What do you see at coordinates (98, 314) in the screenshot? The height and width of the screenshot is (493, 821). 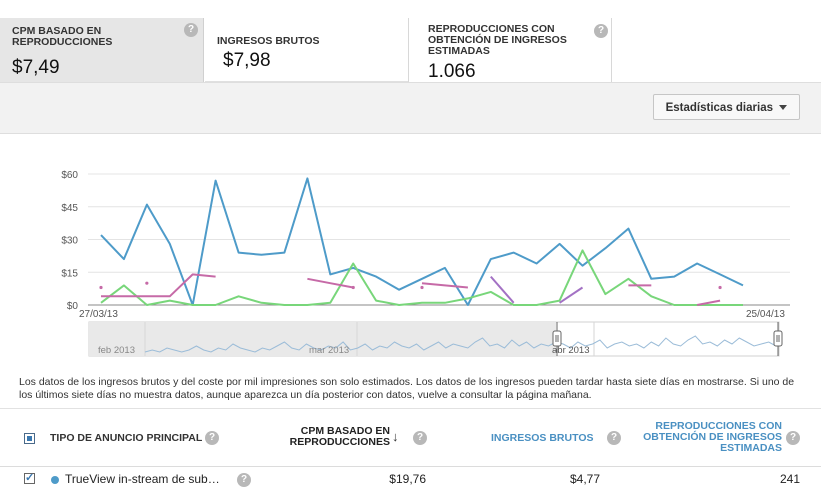 I see `x-start-label: 27/03/13` at bounding box center [98, 314].